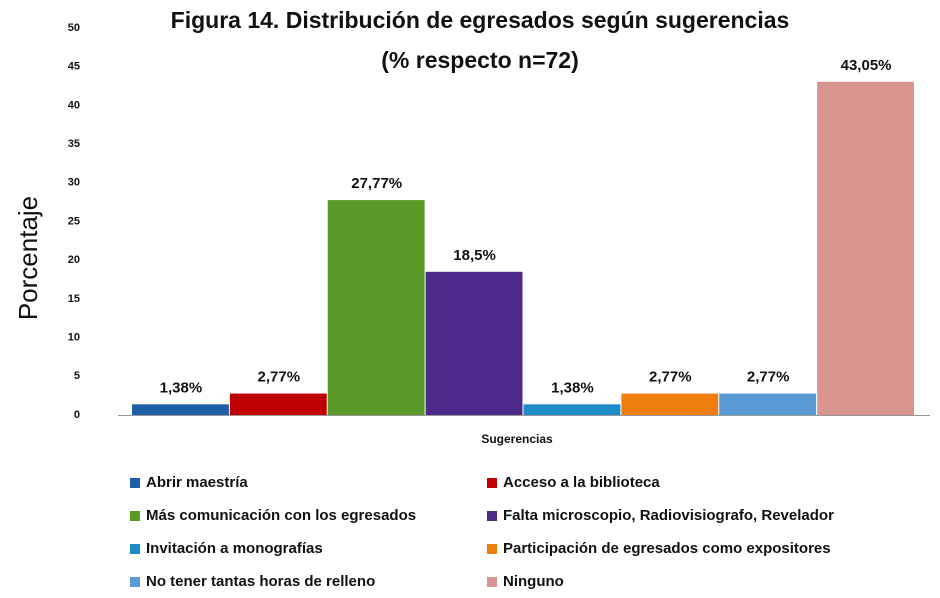 Image resolution: width=940 pixels, height=598 pixels. Describe the element at coordinates (866, 65) in the screenshot. I see `value-label: 43,05%` at that location.